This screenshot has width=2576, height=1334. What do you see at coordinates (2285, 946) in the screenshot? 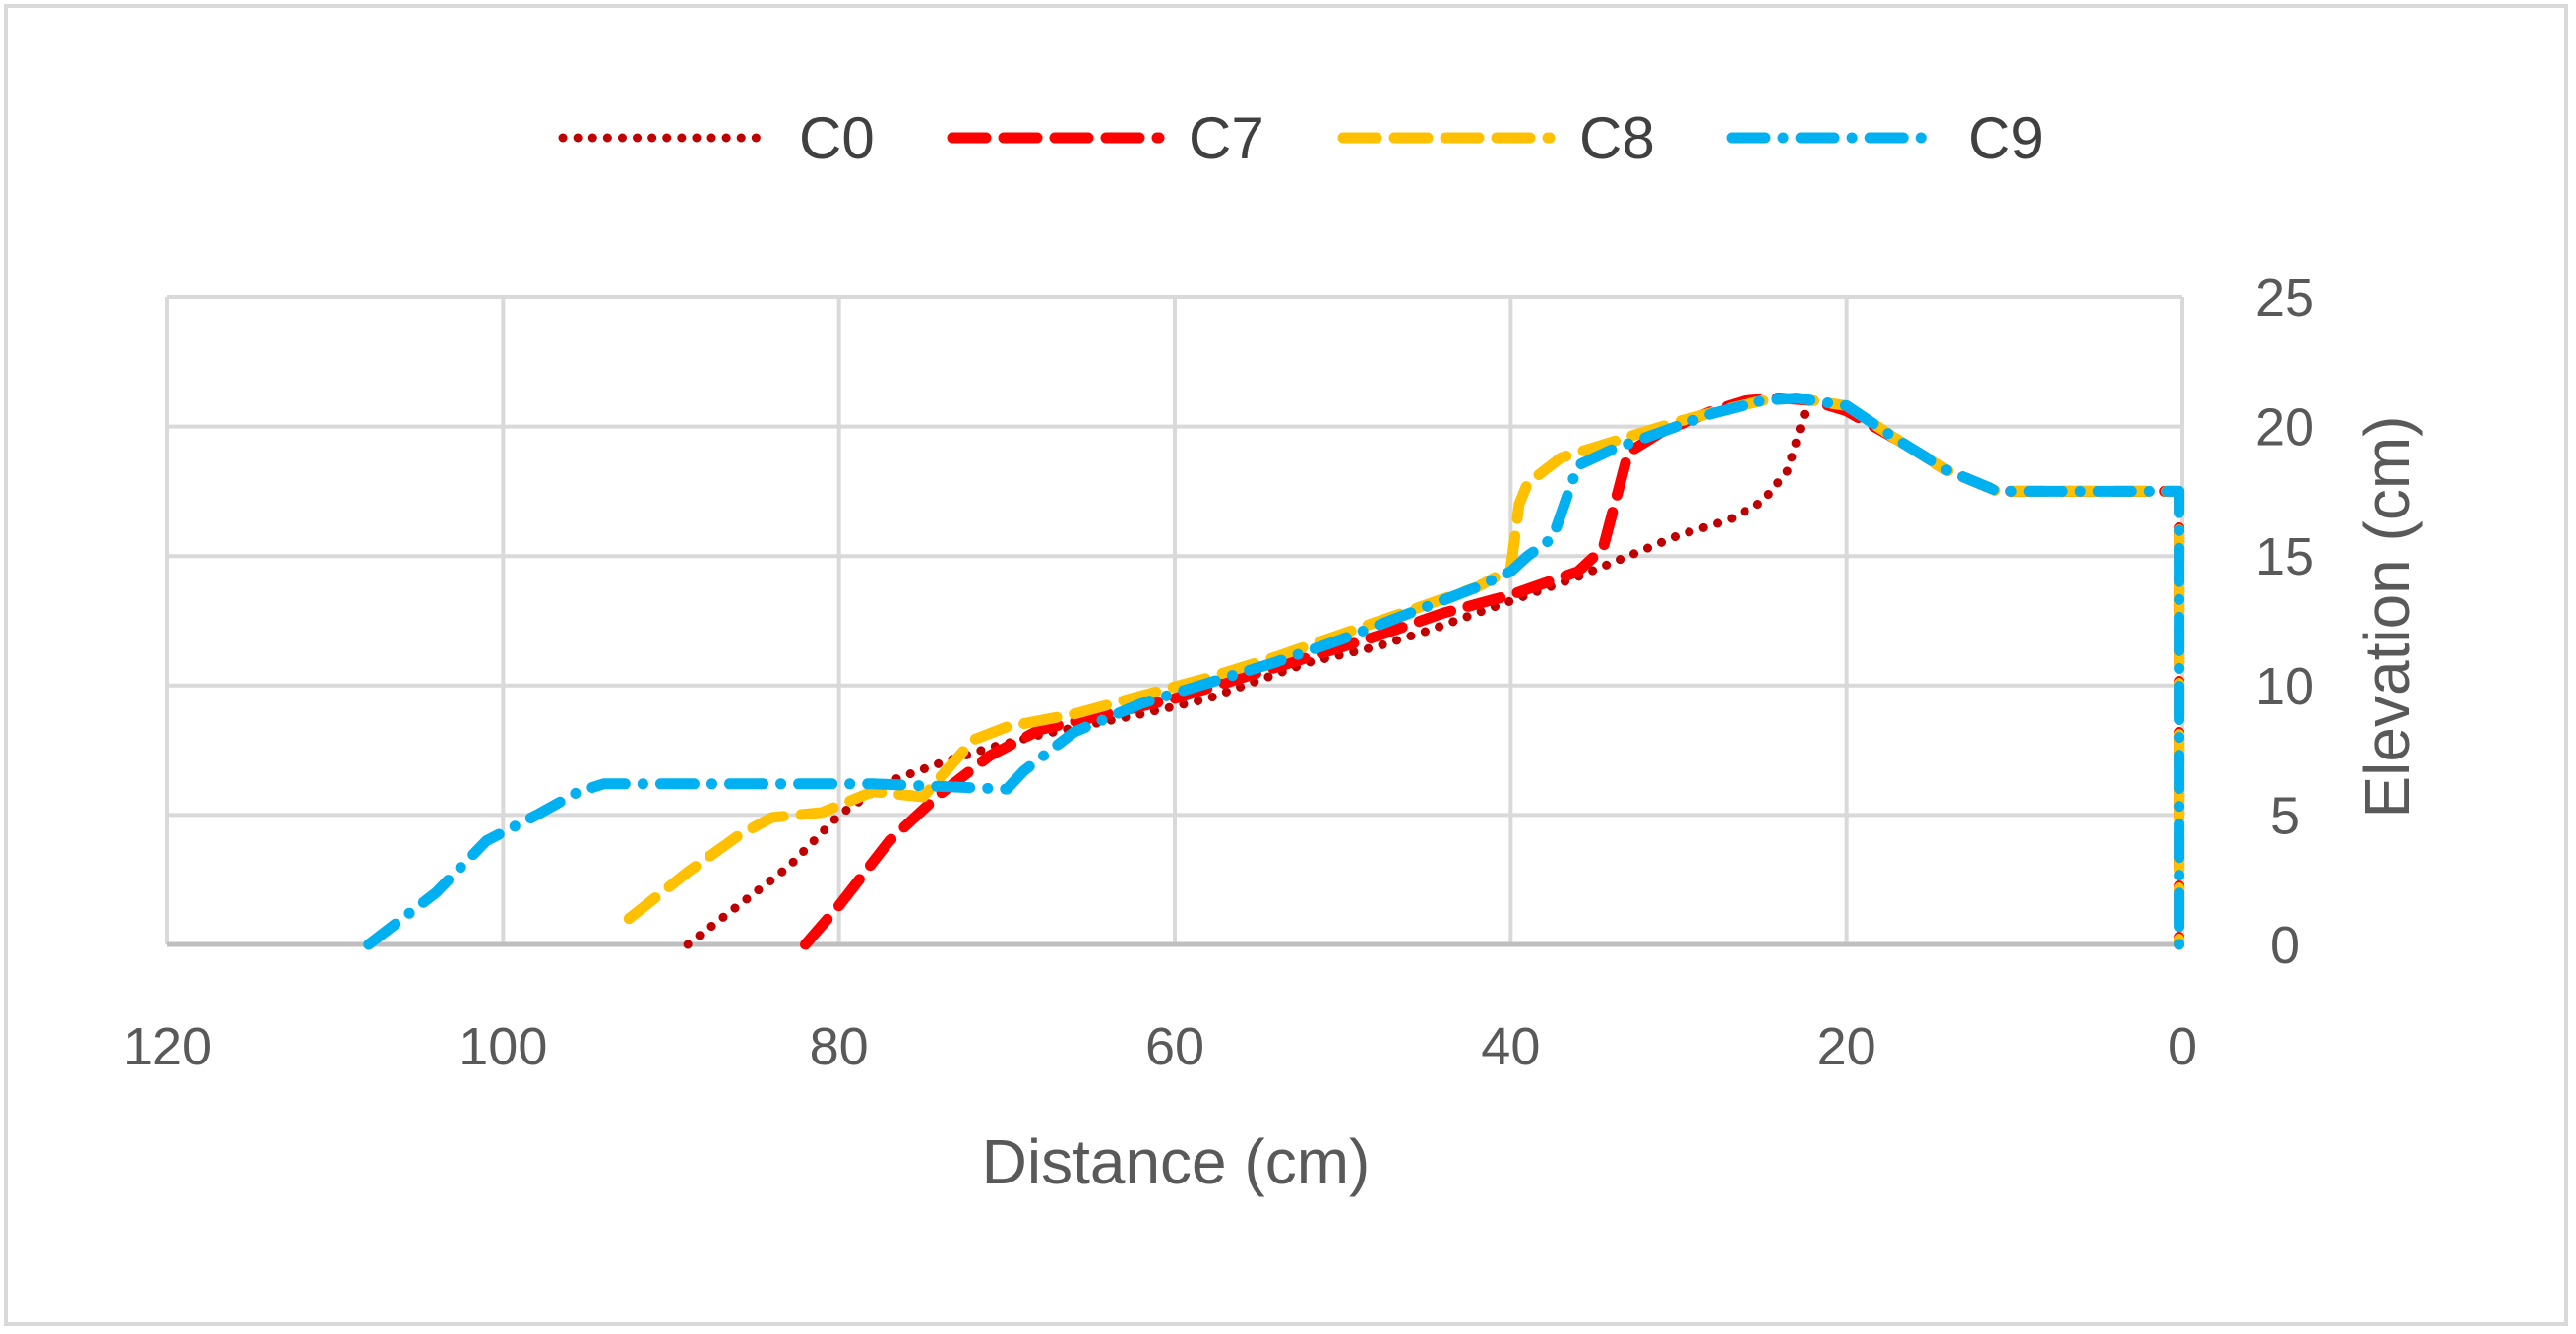
I see `y-tick-label: 0` at bounding box center [2285, 946].